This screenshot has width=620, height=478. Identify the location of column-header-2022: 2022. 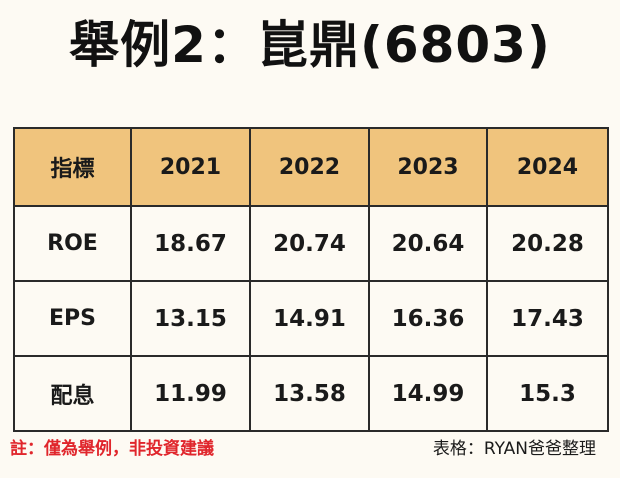
(309, 167).